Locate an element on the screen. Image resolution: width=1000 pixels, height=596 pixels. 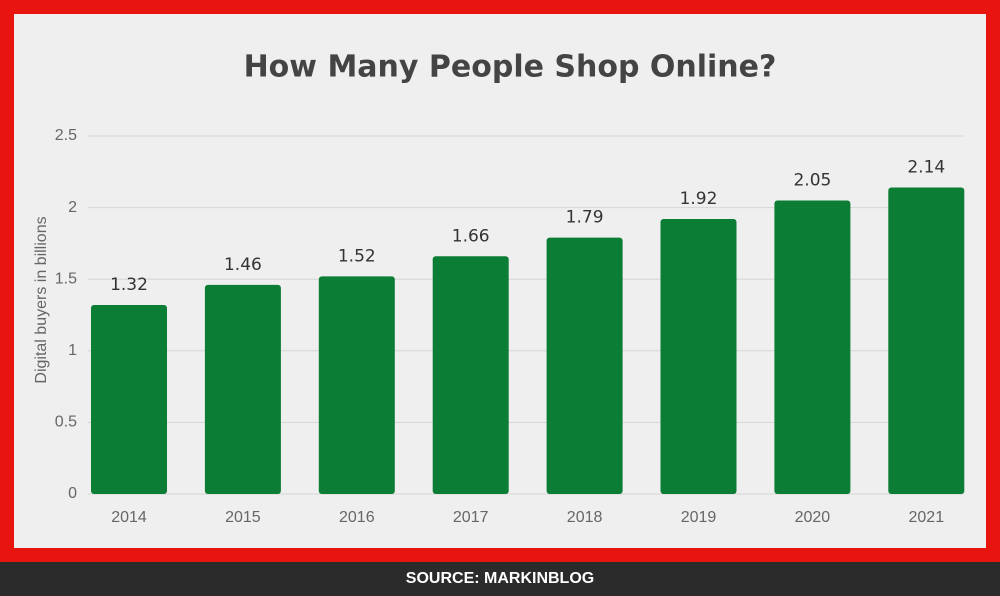
x-tick-label: 2019 is located at coordinates (699, 517).